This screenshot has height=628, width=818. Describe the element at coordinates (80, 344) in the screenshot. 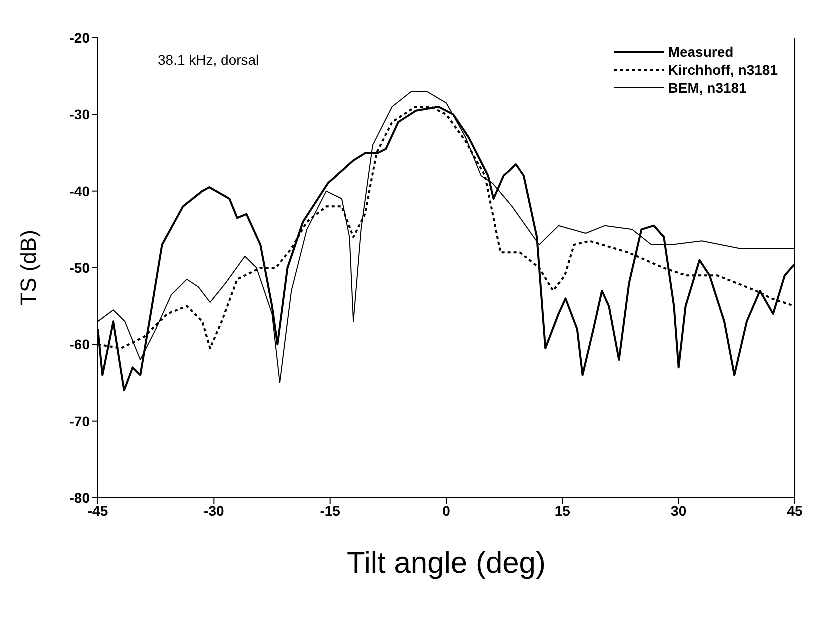

I see `y-tick-label: -60` at that location.